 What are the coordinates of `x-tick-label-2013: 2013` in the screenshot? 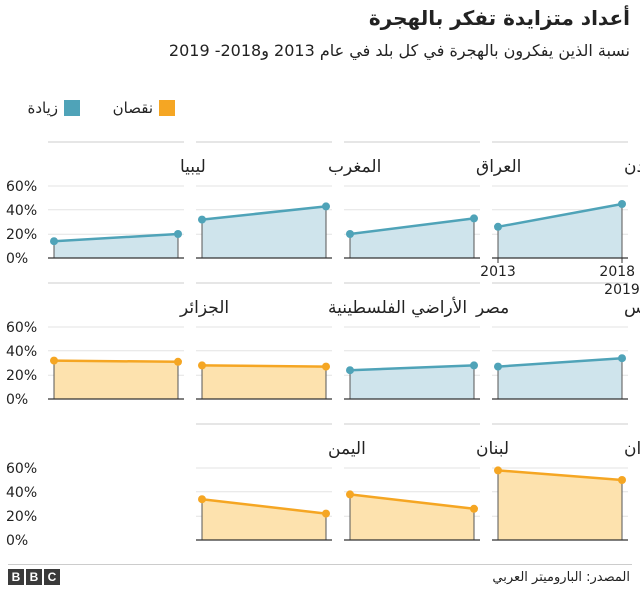 It's located at (498, 272).